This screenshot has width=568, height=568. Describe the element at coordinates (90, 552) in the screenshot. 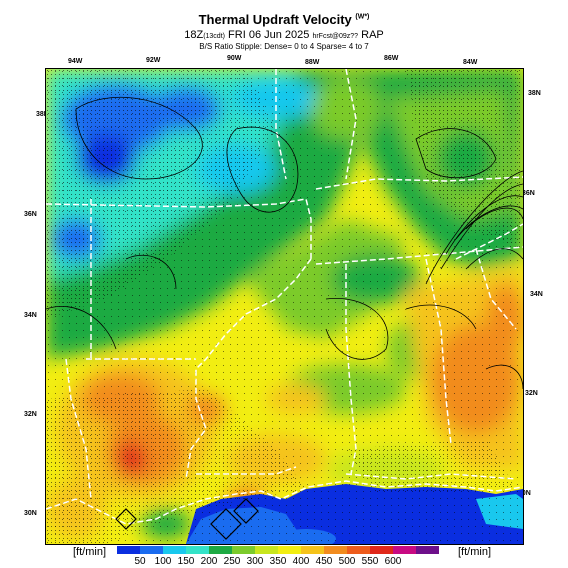

I see `colorbar-unit-left: [ft/min]` at that location.